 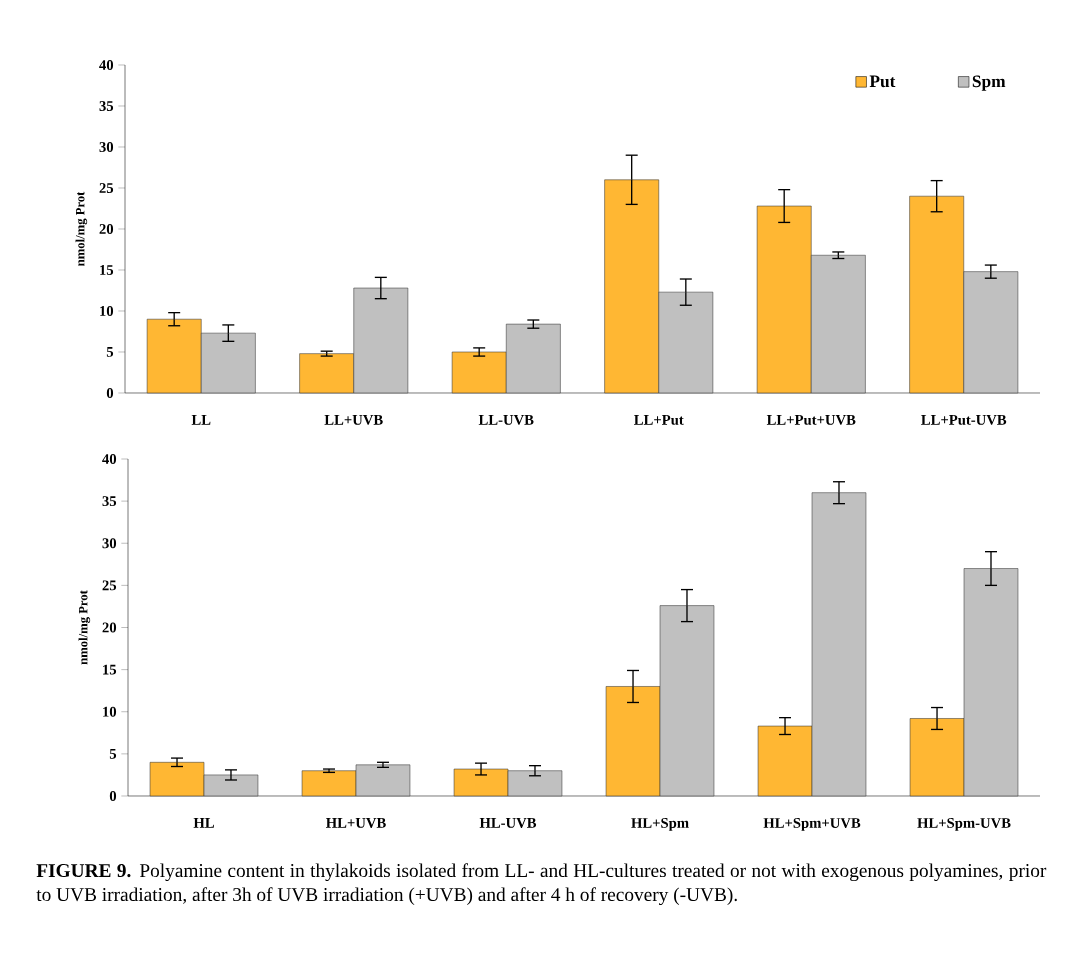 What do you see at coordinates (356, 823) in the screenshot?
I see `x-tick-label: HL+UVB` at bounding box center [356, 823].